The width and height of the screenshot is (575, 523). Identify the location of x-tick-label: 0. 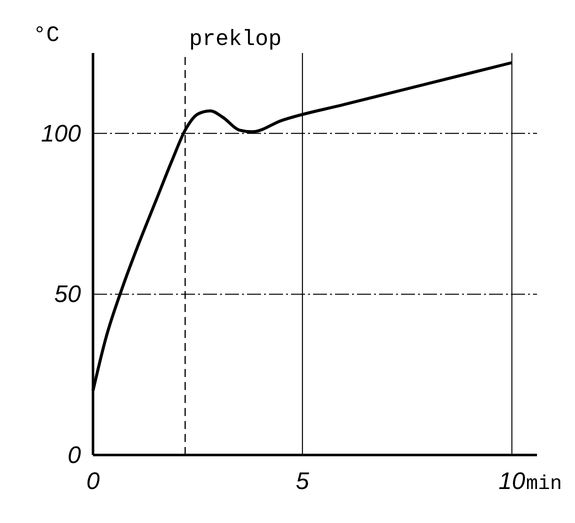
(93, 481).